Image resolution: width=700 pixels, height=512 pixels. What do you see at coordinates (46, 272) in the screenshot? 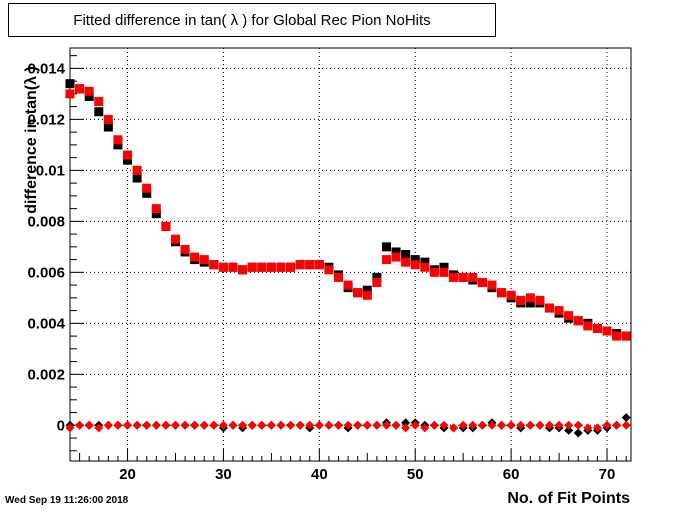
I see `y-tick-label: 0.006` at bounding box center [46, 272].